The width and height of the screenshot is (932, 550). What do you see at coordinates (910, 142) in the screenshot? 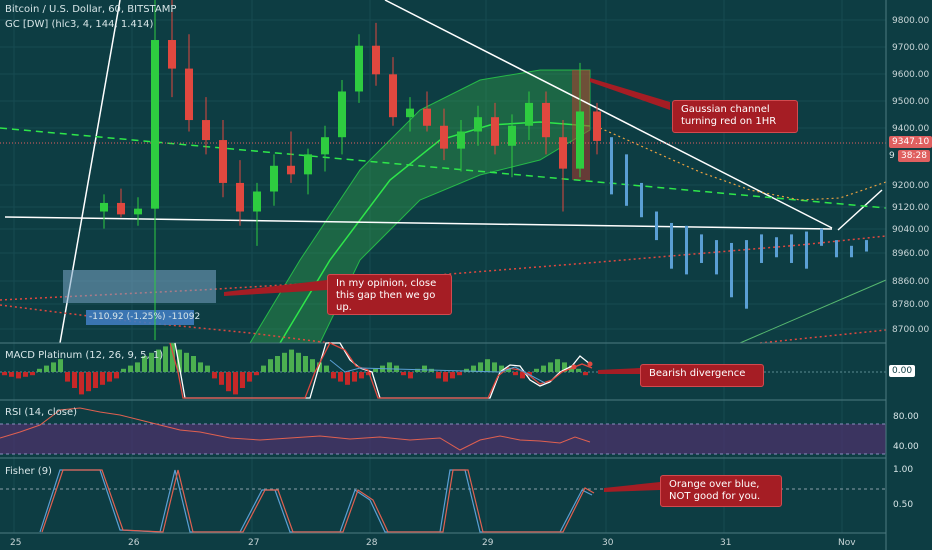
I see `current-price-badge: 9347.10` at bounding box center [910, 142].